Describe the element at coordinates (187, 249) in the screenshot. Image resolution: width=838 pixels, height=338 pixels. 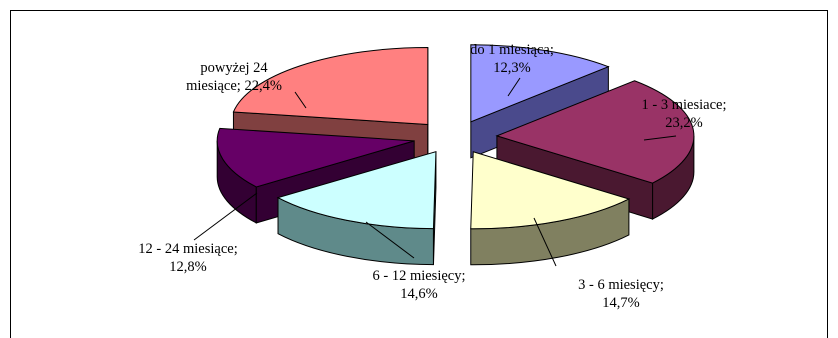
I see `label-12-24-category: 12 - 24 miesiące;` at that location.